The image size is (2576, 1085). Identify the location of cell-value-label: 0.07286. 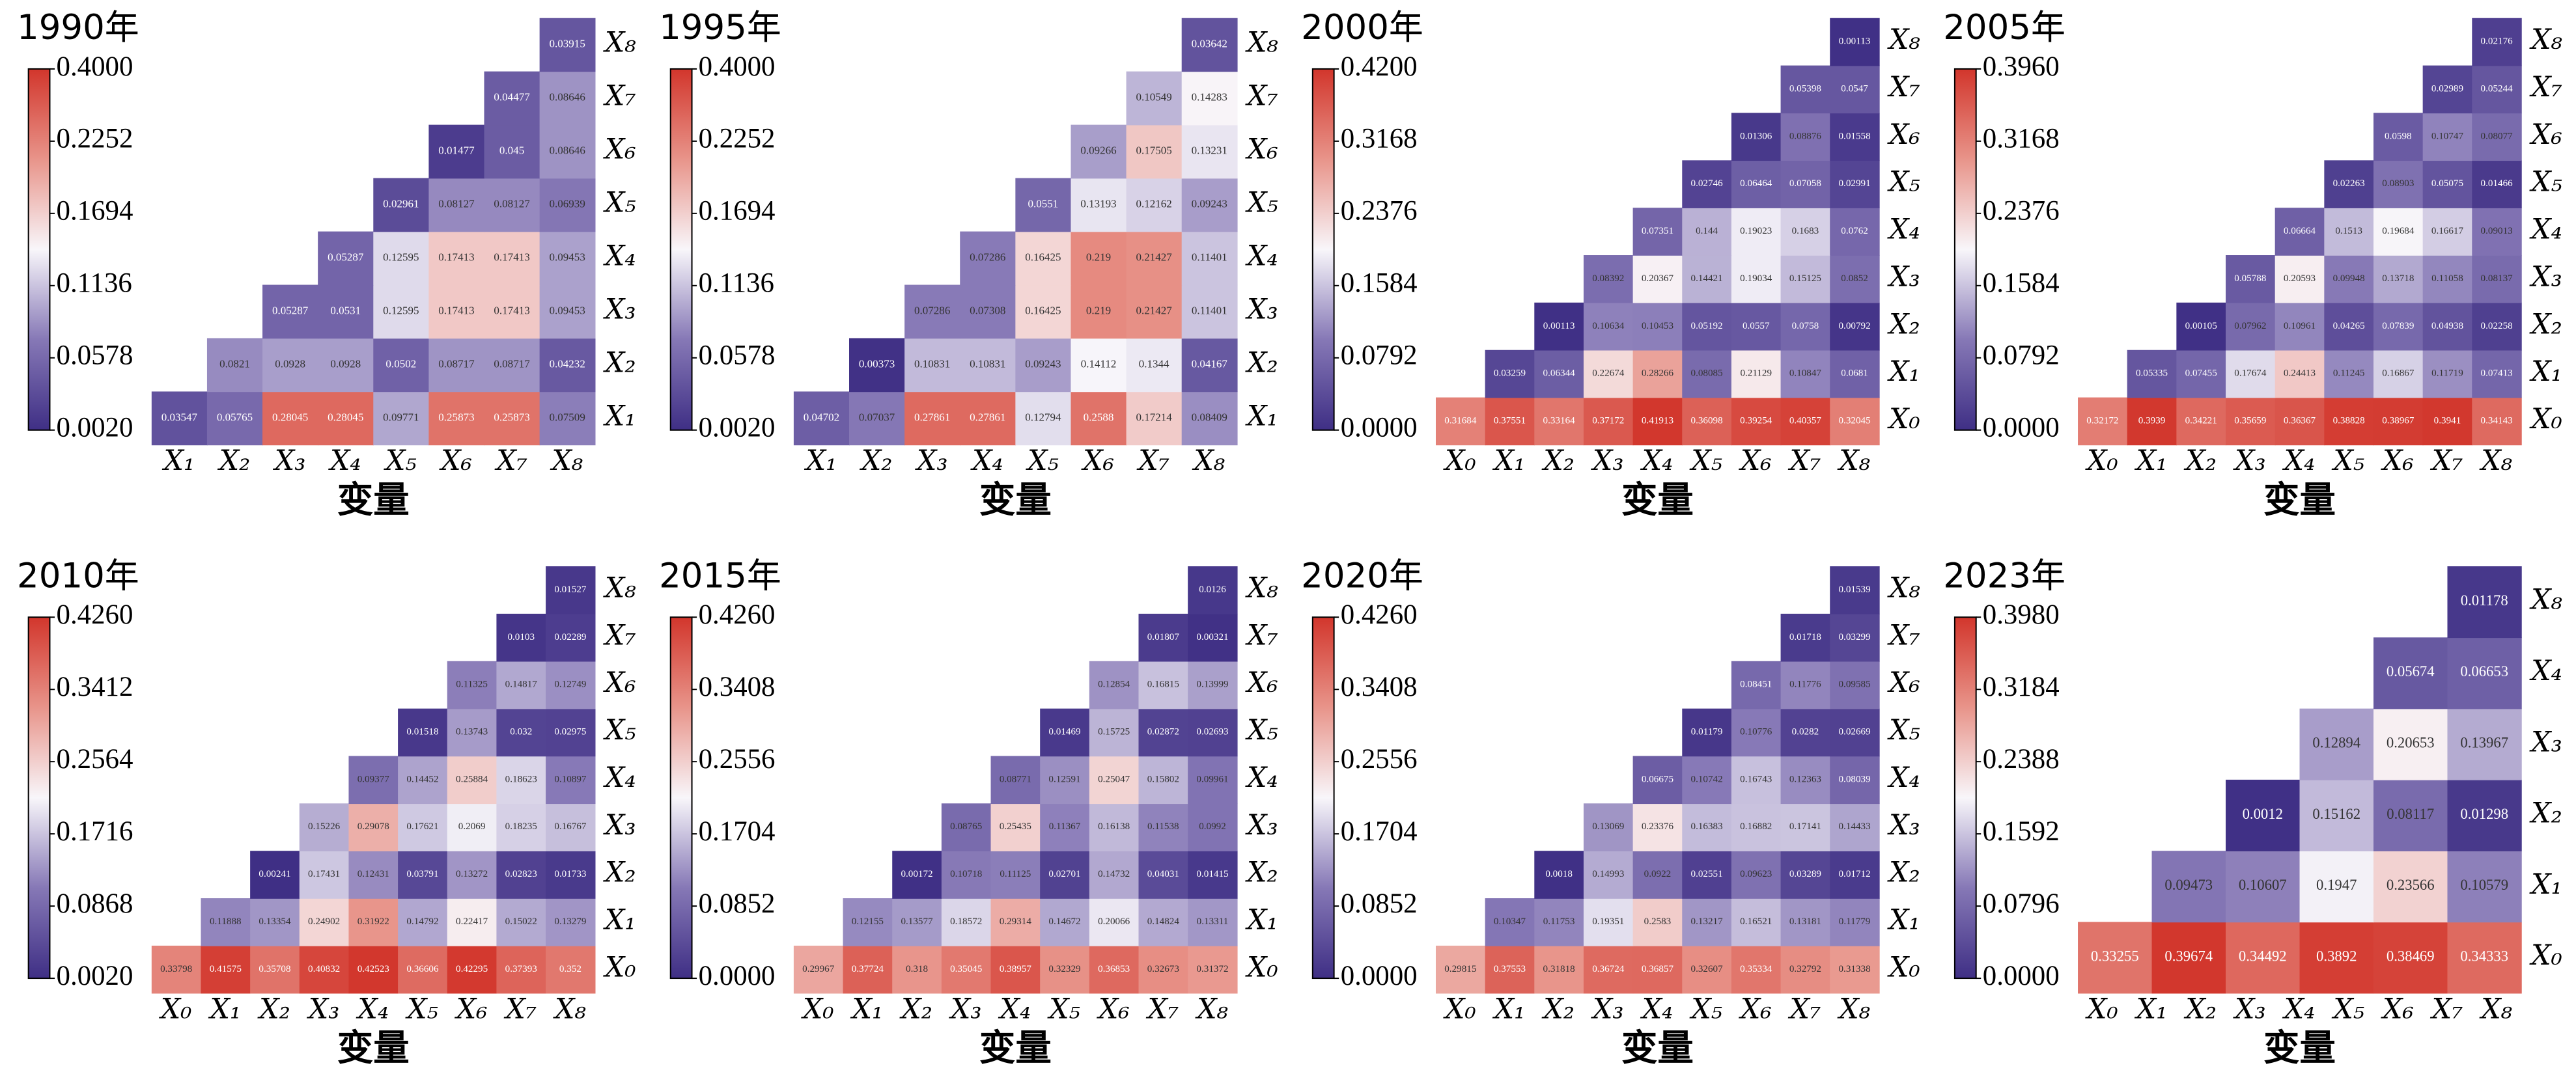
(988, 257).